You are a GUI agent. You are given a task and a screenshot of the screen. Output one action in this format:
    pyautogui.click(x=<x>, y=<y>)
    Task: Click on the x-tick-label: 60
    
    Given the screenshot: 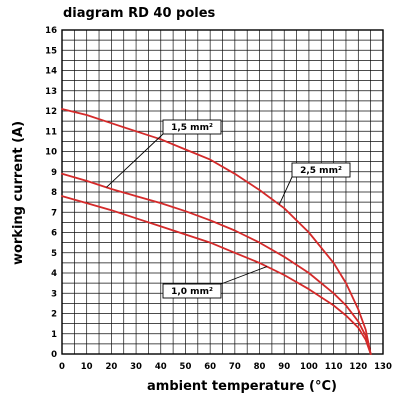 What is the action you would take?
    pyautogui.click(x=210, y=367)
    